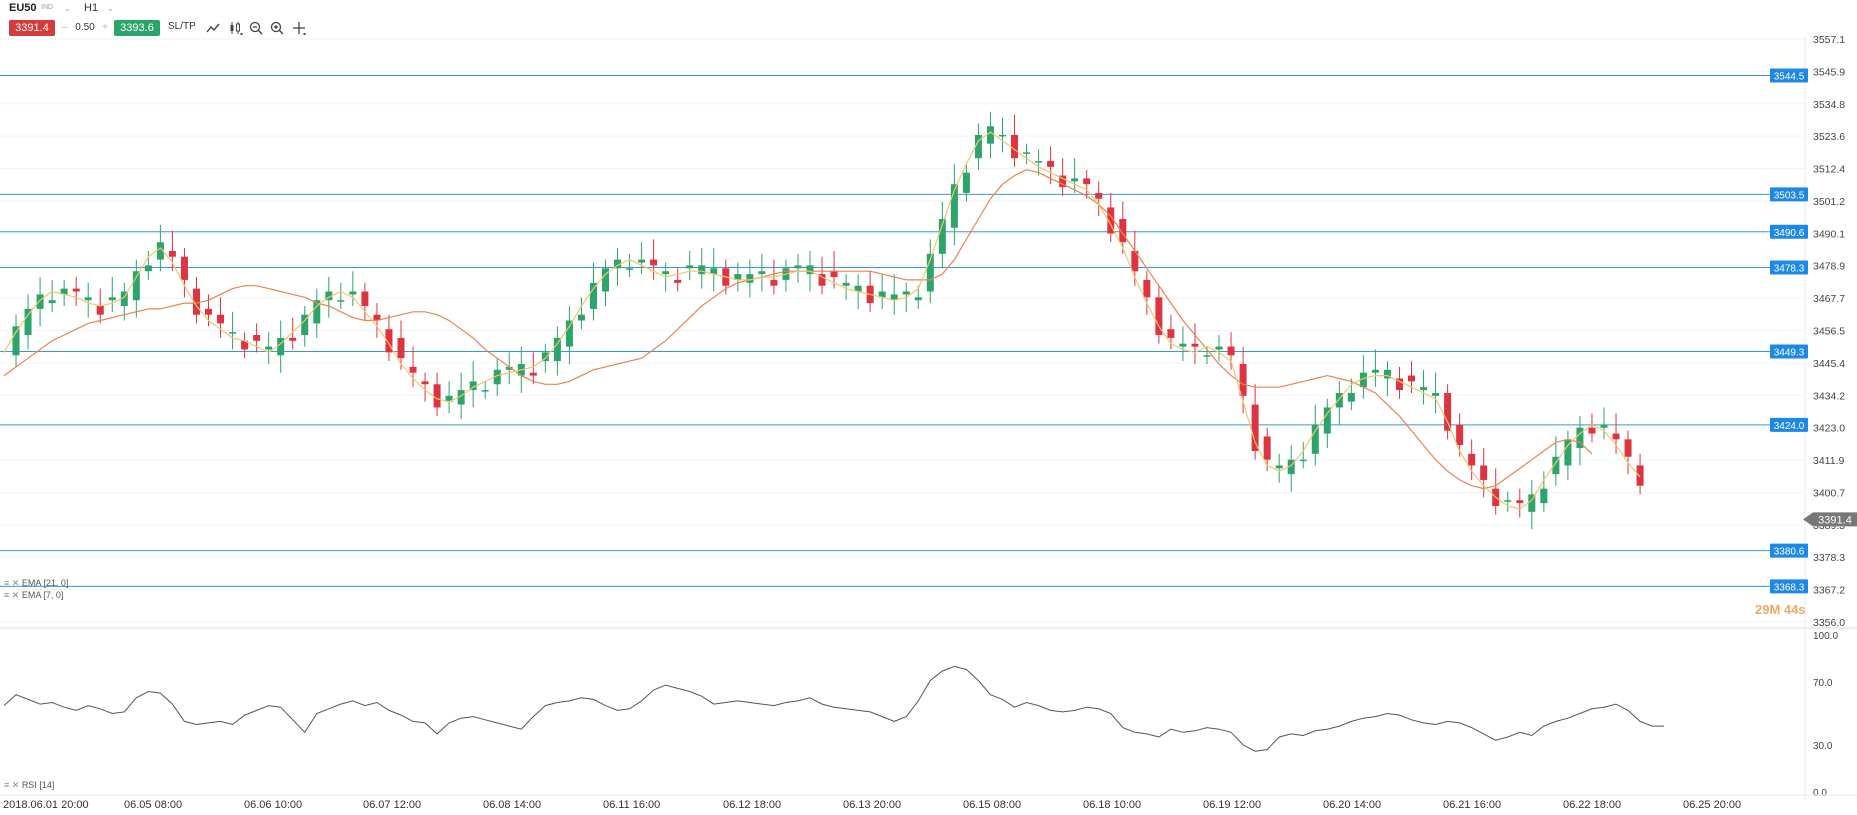 This screenshot has height=815, width=1857. Describe the element at coordinates (1829, 299) in the screenshot. I see `y-tick-label: 3467.7` at that location.